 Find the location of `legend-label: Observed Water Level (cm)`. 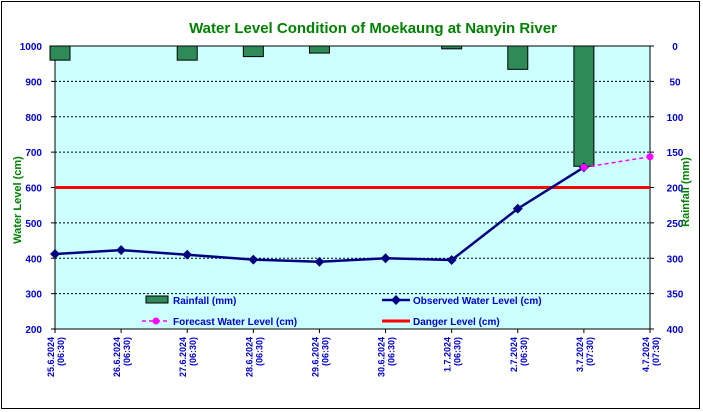

legend-label: Observed Water Level (cm) is located at coordinates (477, 301).